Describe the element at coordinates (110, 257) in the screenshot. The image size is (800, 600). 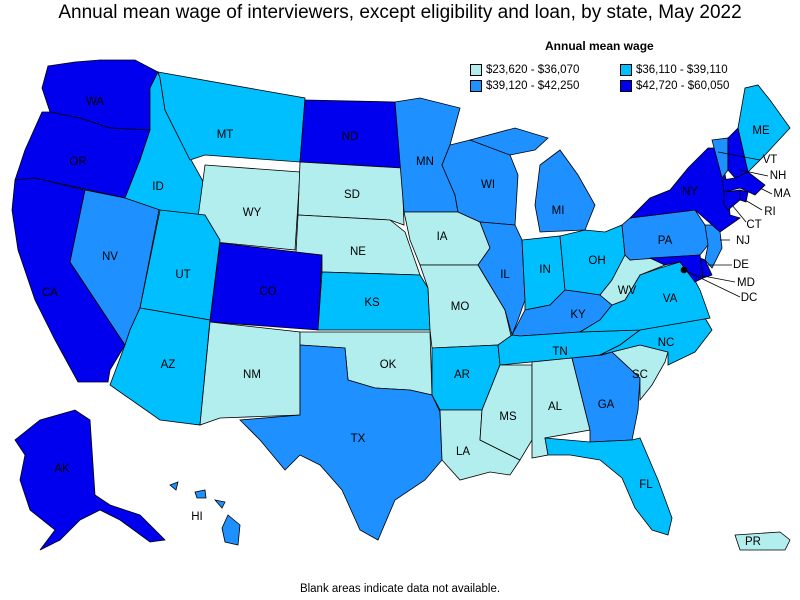
I see `state-label-nv: NV` at that location.